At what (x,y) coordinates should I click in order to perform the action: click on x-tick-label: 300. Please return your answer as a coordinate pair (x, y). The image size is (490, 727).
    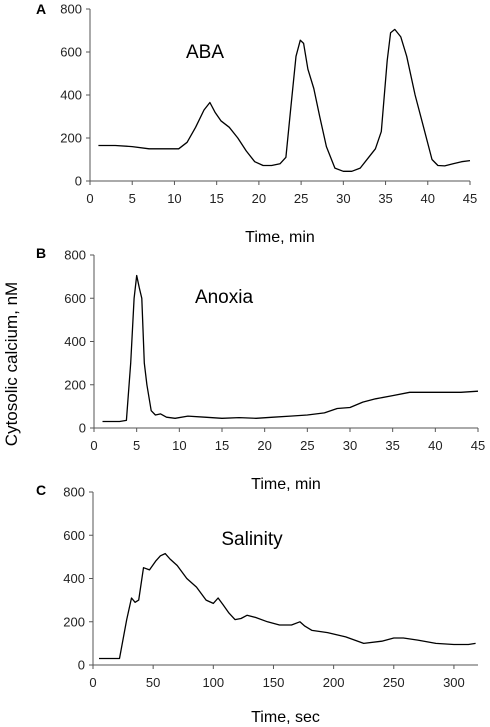
    Looking at the image, I should click on (454, 682).